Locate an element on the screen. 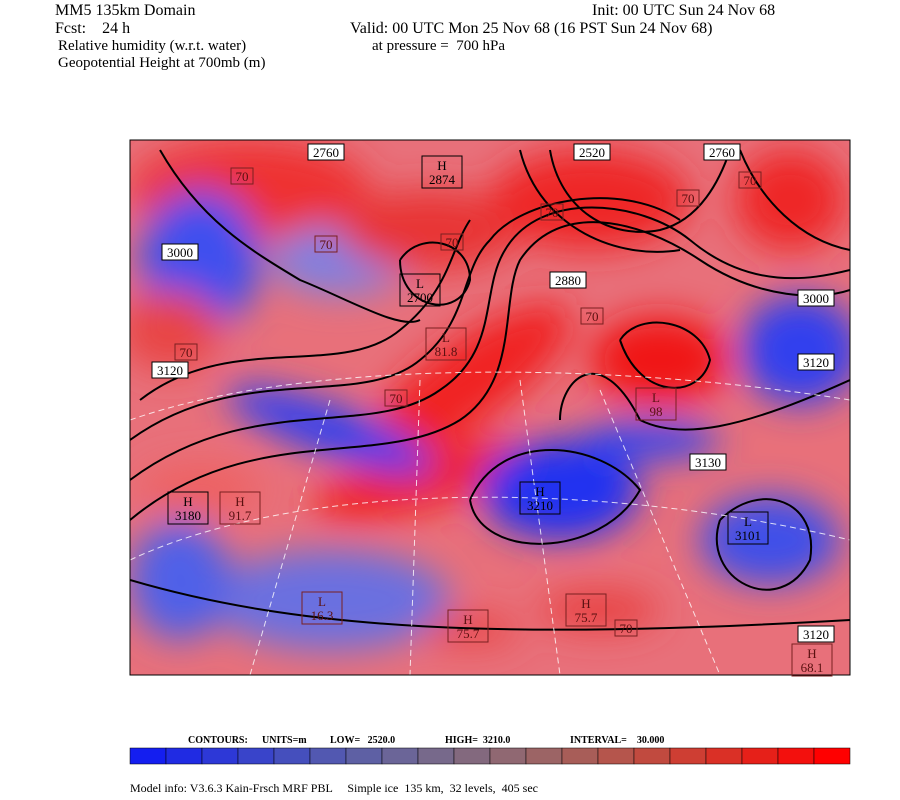  extreme-value: 3210 is located at coordinates (540, 505).